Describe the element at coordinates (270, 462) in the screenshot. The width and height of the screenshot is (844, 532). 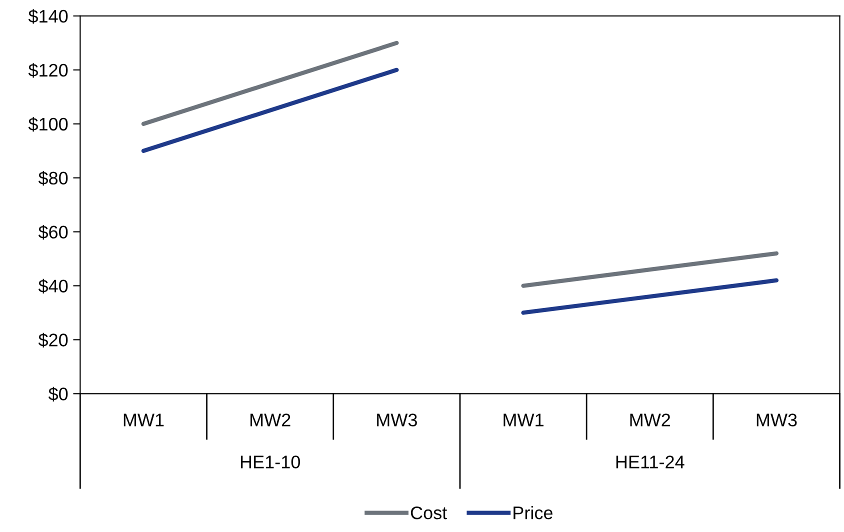
I see `text: HE1-10` at that location.